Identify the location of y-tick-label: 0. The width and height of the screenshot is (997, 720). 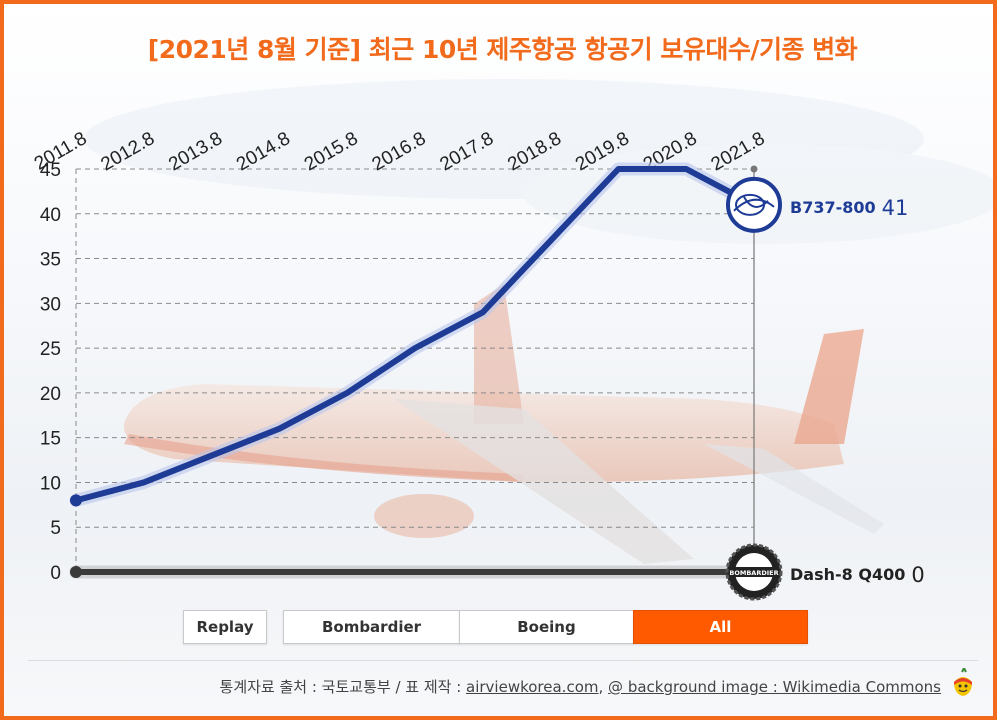
(55, 573).